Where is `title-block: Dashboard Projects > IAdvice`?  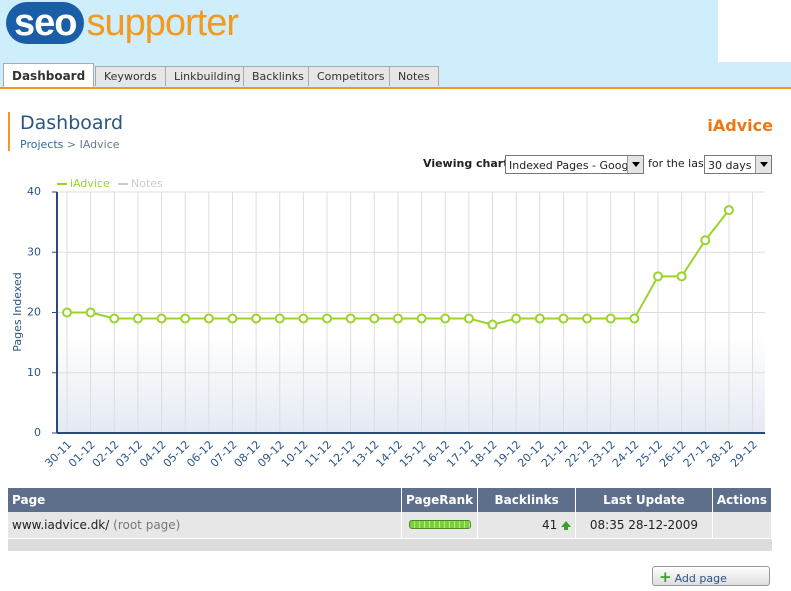 title-block: Dashboard Projects > IAdvice is located at coordinates (65, 131).